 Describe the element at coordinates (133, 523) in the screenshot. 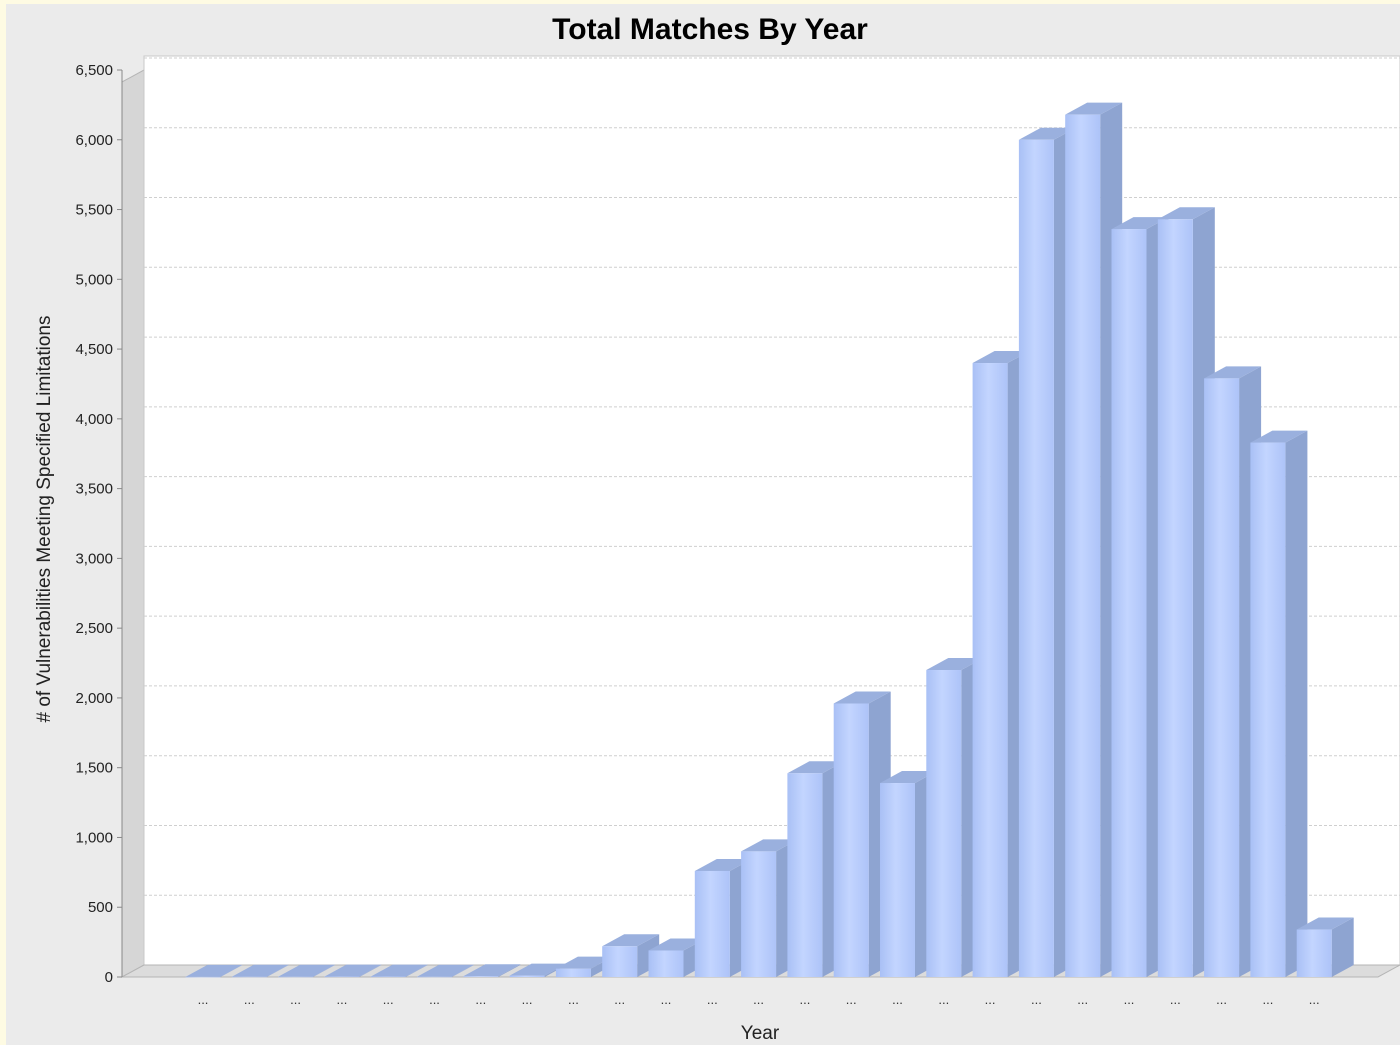

I see `plot-side-wall` at that location.